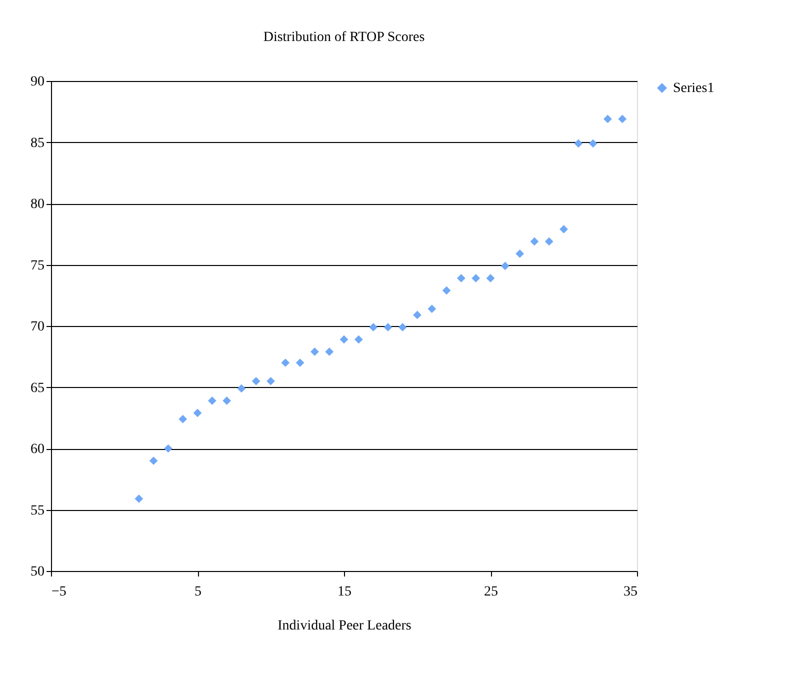 This screenshot has width=804, height=700. Describe the element at coordinates (37, 143) in the screenshot. I see `y-tick-label: 85` at that location.